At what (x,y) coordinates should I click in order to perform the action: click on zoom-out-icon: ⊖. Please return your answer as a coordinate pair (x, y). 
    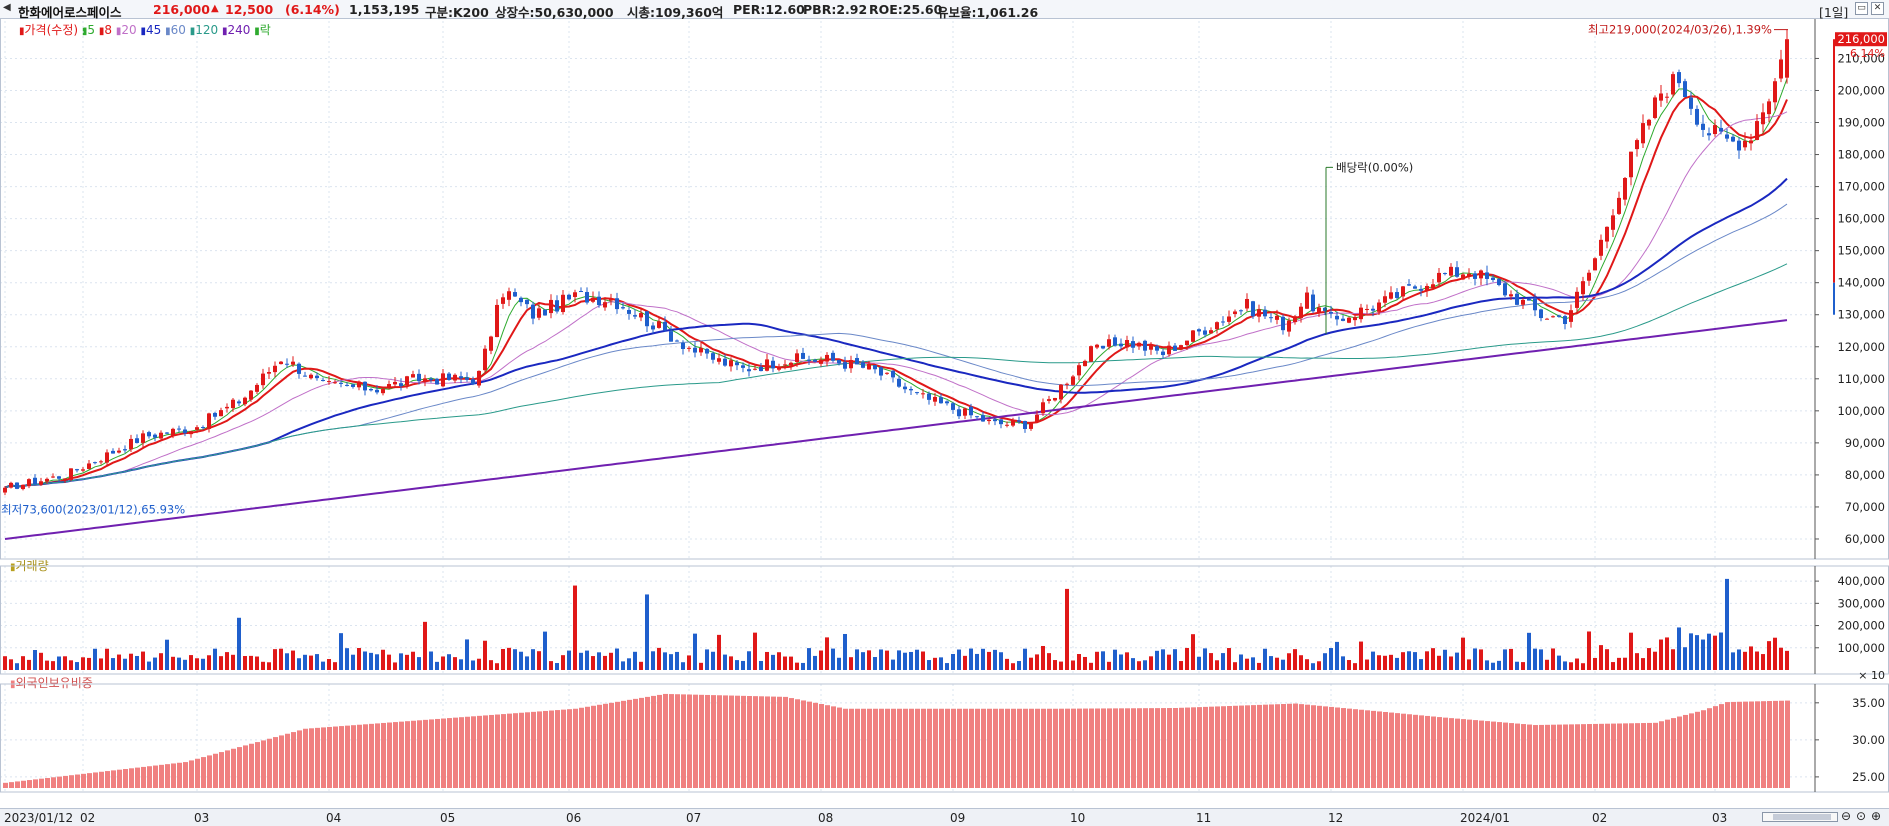
    Looking at the image, I should click on (1846, 816).